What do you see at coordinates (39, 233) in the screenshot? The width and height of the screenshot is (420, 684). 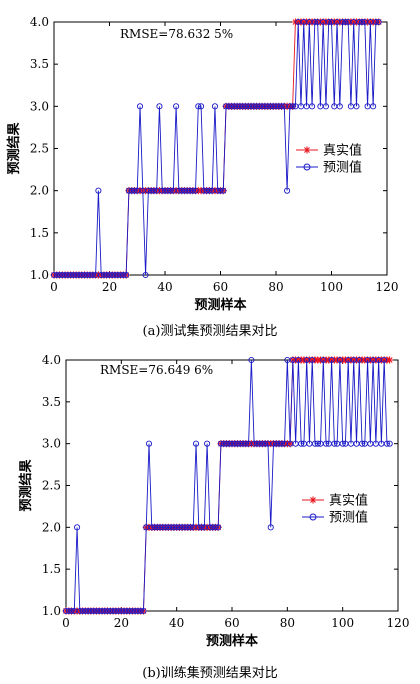 I see `y-tick-label: 1.5` at bounding box center [39, 233].